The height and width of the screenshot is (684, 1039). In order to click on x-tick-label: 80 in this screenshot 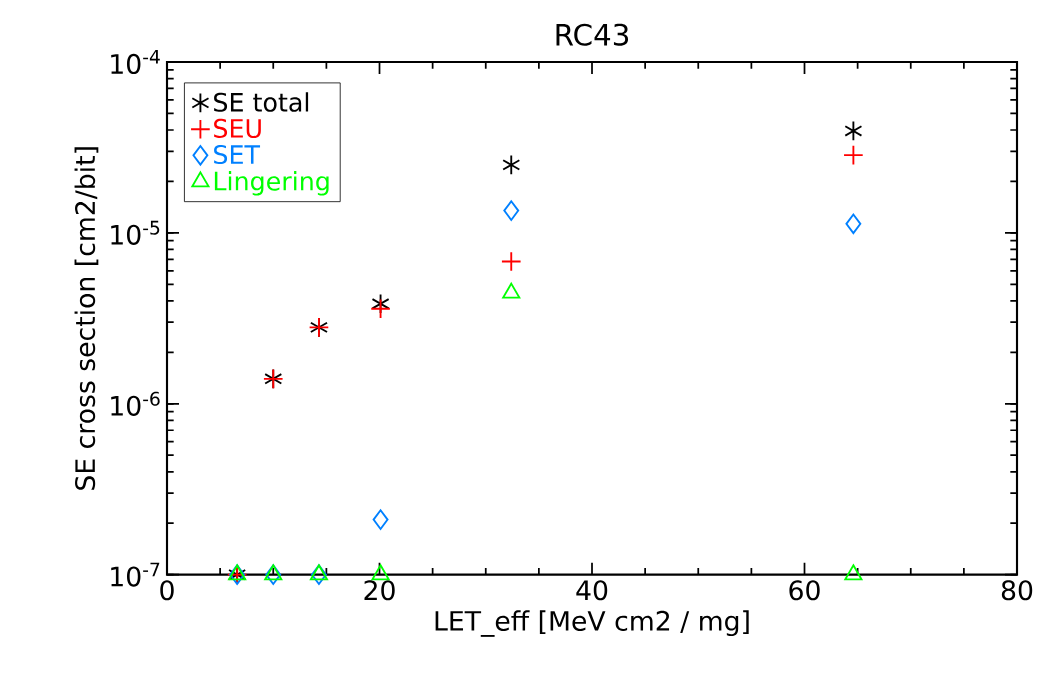, I will do `click(1017, 590)`.